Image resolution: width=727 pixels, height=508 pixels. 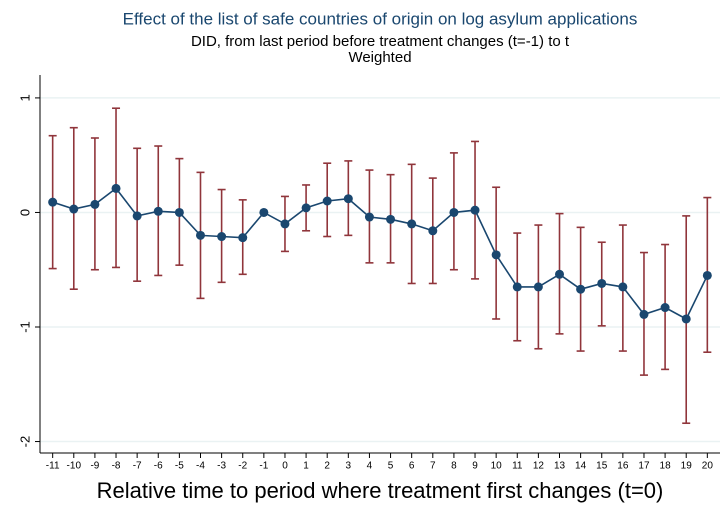 I want to click on x-tick-label: 0, so click(x=285, y=466).